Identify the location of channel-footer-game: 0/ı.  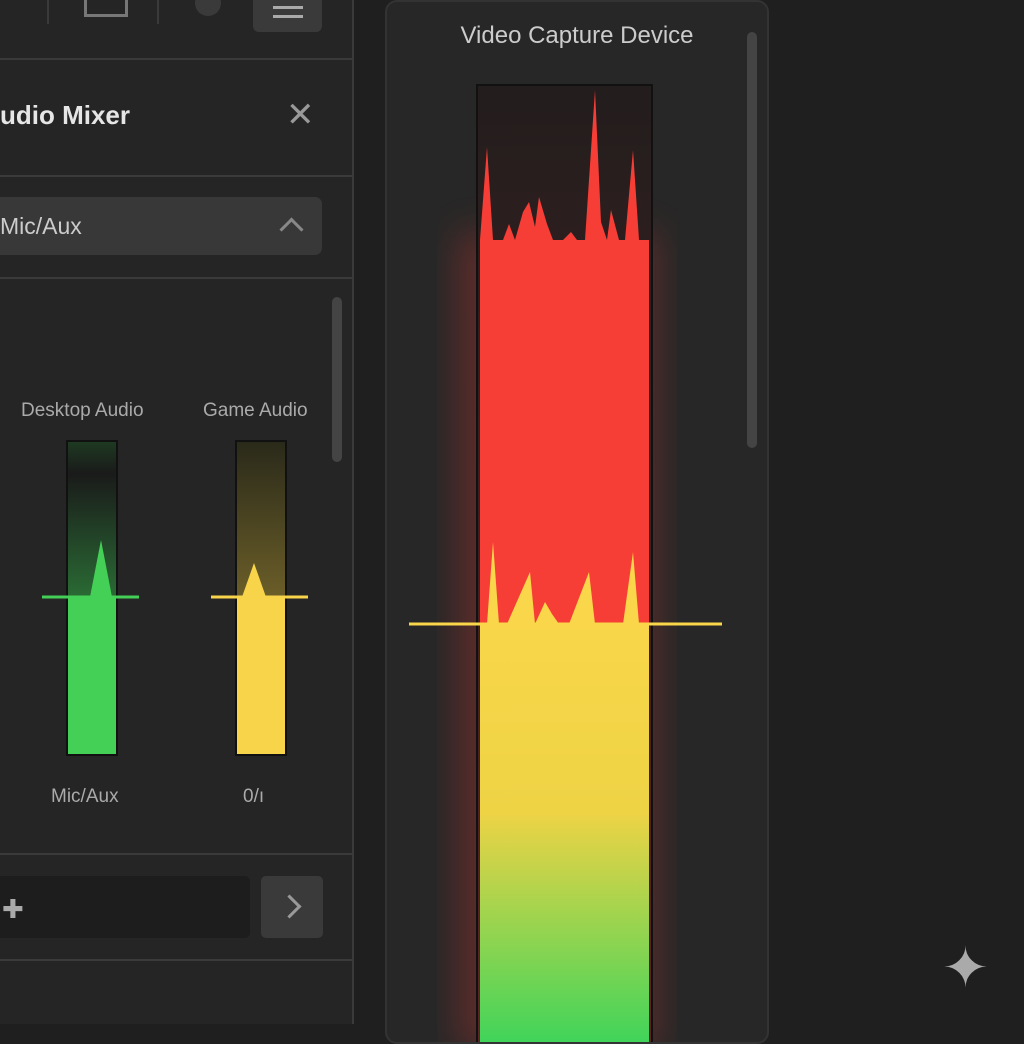
(254, 796).